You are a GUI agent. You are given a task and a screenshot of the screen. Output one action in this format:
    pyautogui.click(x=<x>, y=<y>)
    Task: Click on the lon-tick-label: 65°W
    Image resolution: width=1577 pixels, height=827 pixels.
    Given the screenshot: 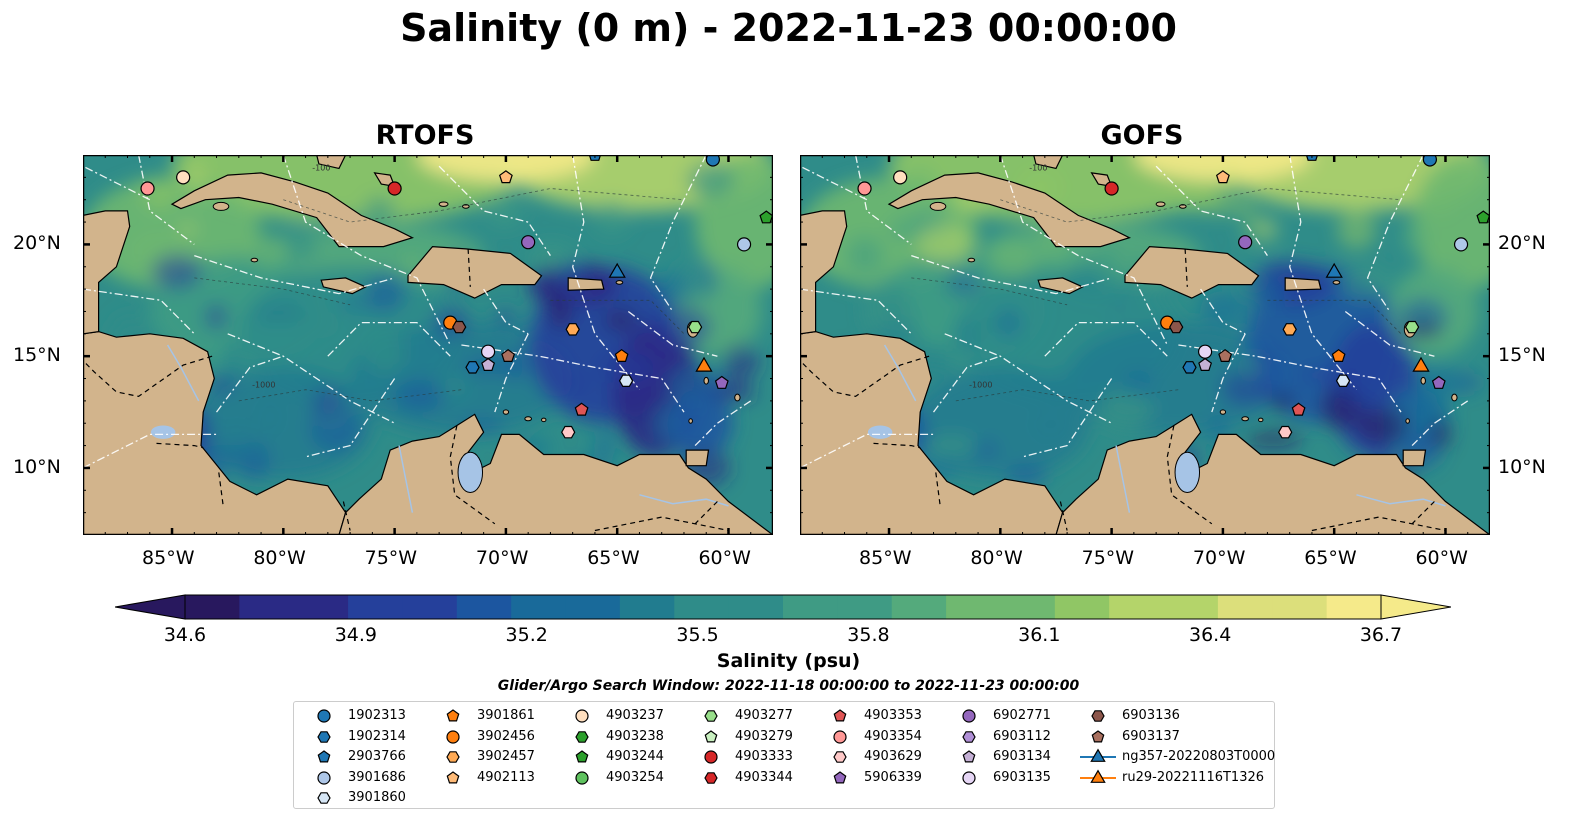 What is the action you would take?
    pyautogui.click(x=613, y=558)
    